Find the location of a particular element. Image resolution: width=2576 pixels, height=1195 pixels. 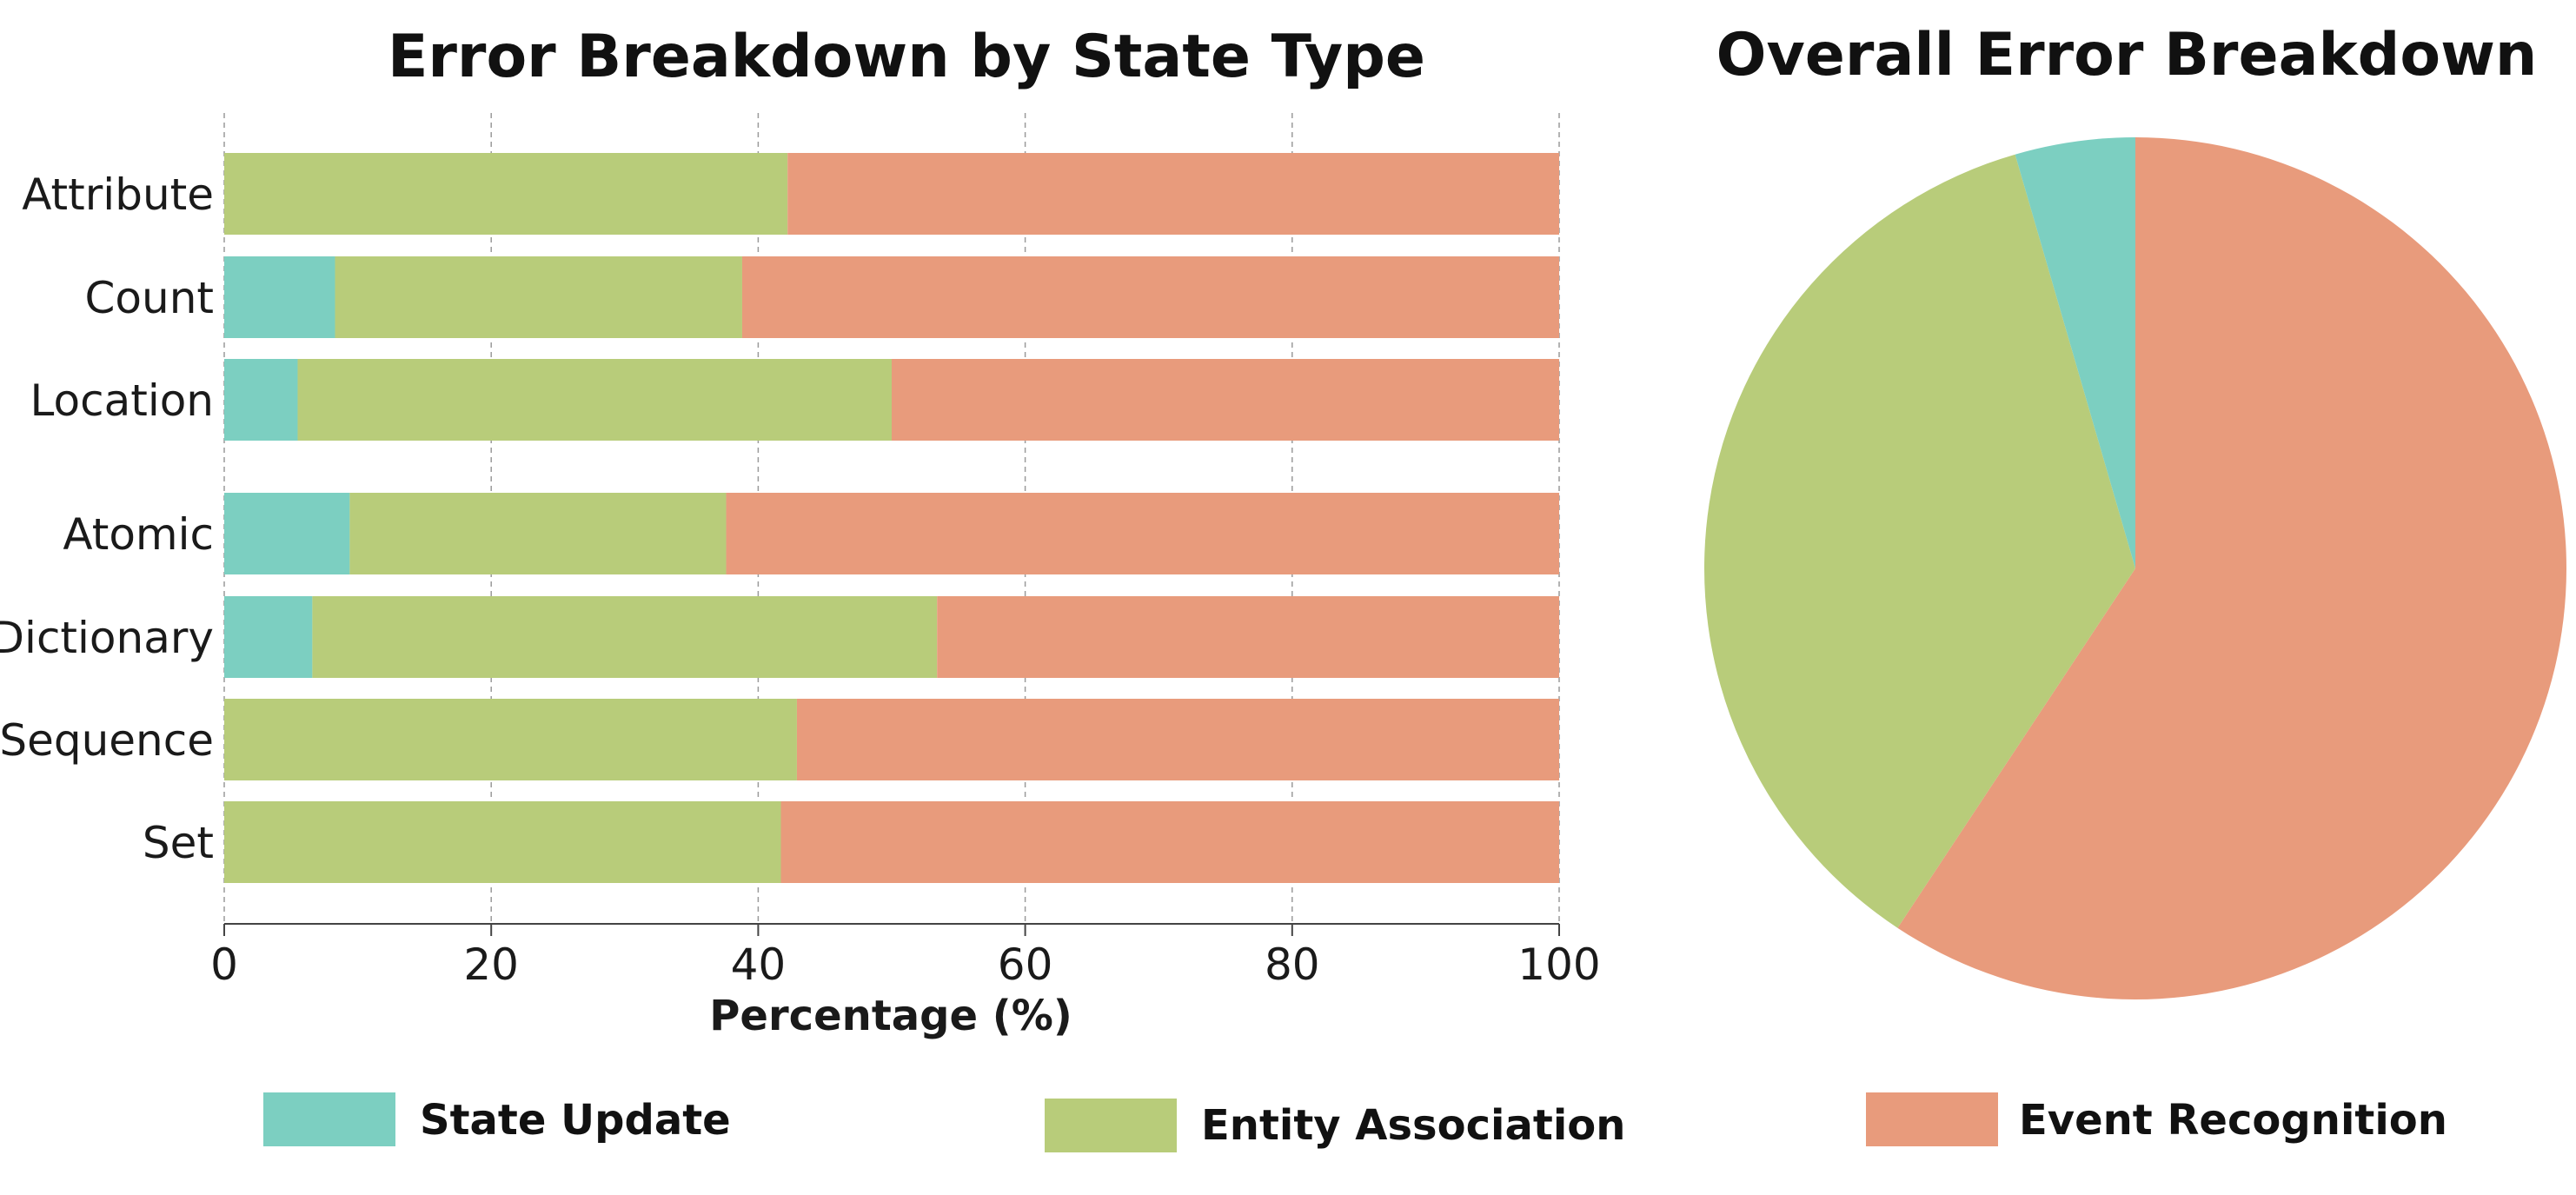

category-label-dictionary: Dictionary is located at coordinates (107, 638).